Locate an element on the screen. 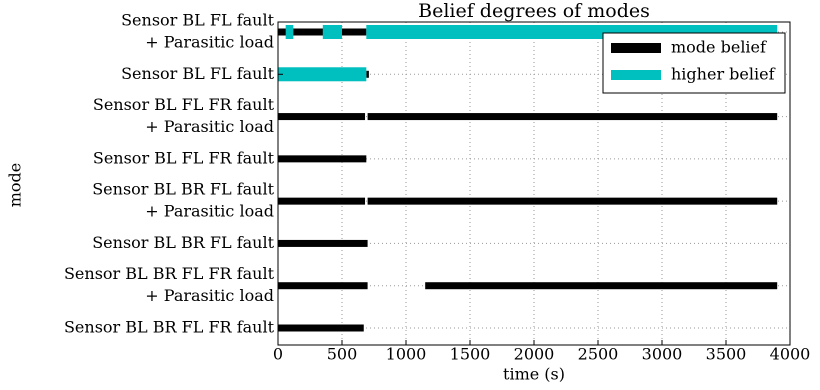 The width and height of the screenshot is (820, 390). legend-label: mode belief is located at coordinates (719, 47).